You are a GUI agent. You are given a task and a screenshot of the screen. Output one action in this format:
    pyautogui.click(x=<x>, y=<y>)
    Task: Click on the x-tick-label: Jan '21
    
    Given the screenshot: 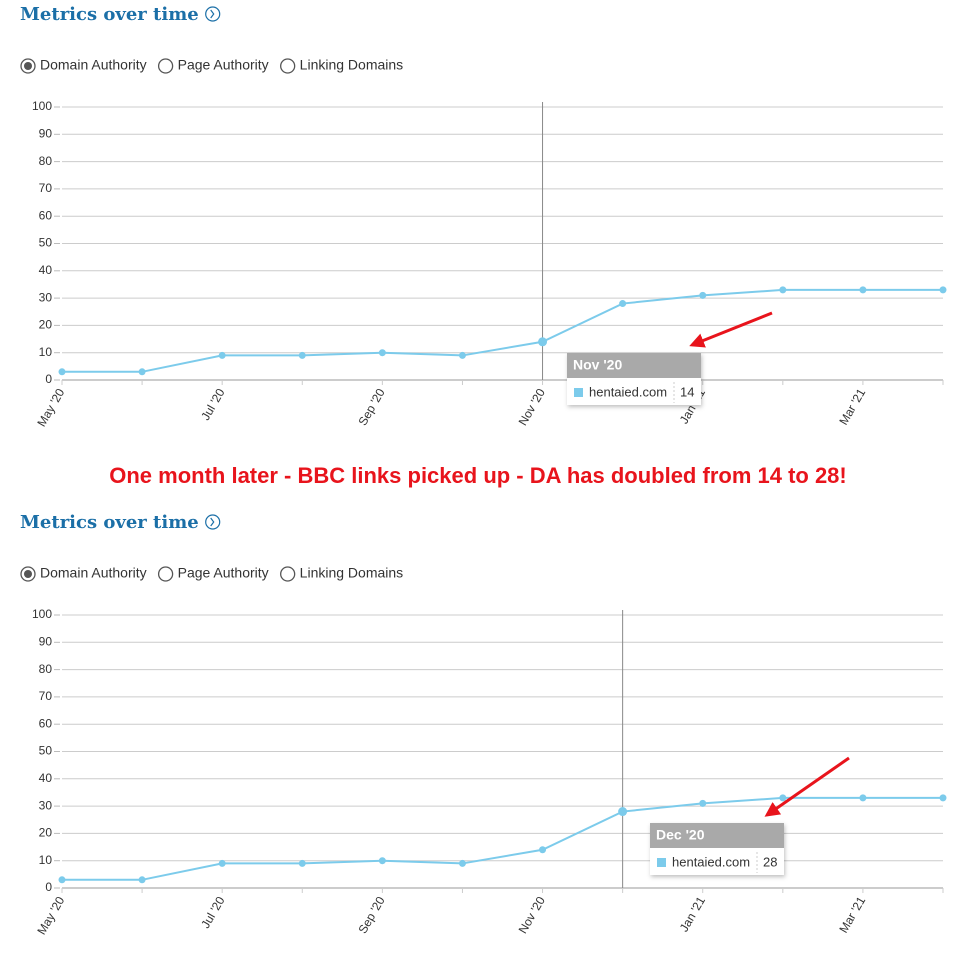 What is the action you would take?
    pyautogui.click(x=692, y=914)
    